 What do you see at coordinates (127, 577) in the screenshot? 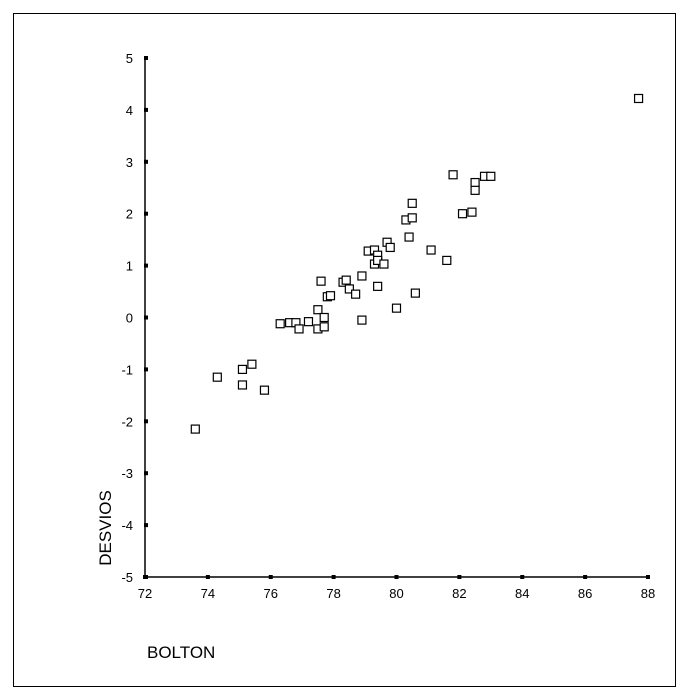
I see `y-tick-label: -5` at bounding box center [127, 577].